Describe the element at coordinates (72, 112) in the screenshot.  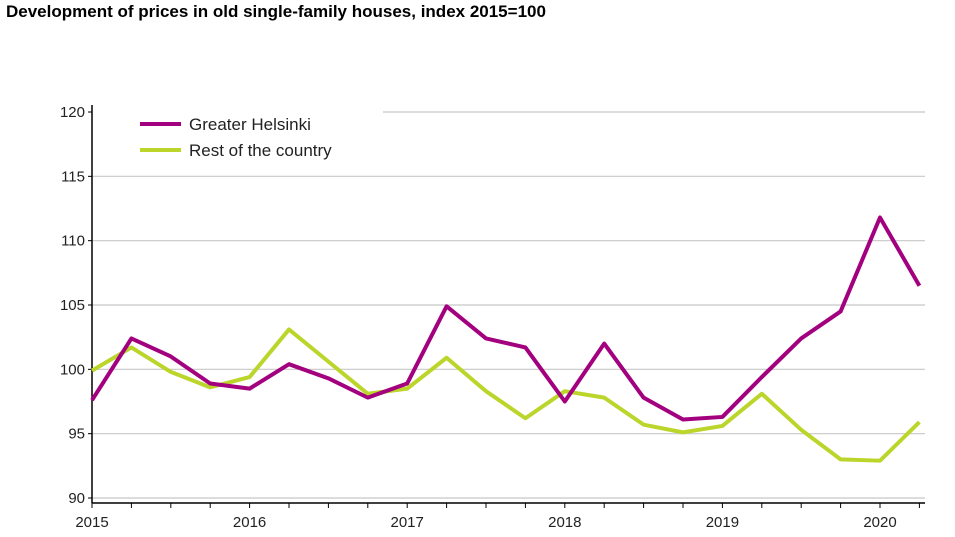
I see `y-tick-label: 120` at that location.